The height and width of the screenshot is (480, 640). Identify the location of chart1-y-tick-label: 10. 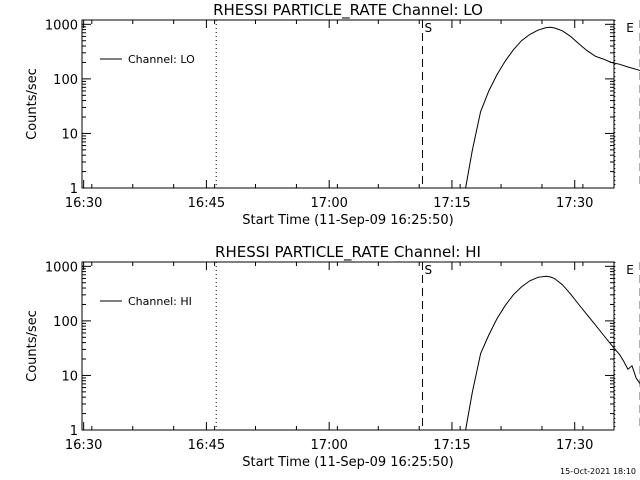
(69, 376).